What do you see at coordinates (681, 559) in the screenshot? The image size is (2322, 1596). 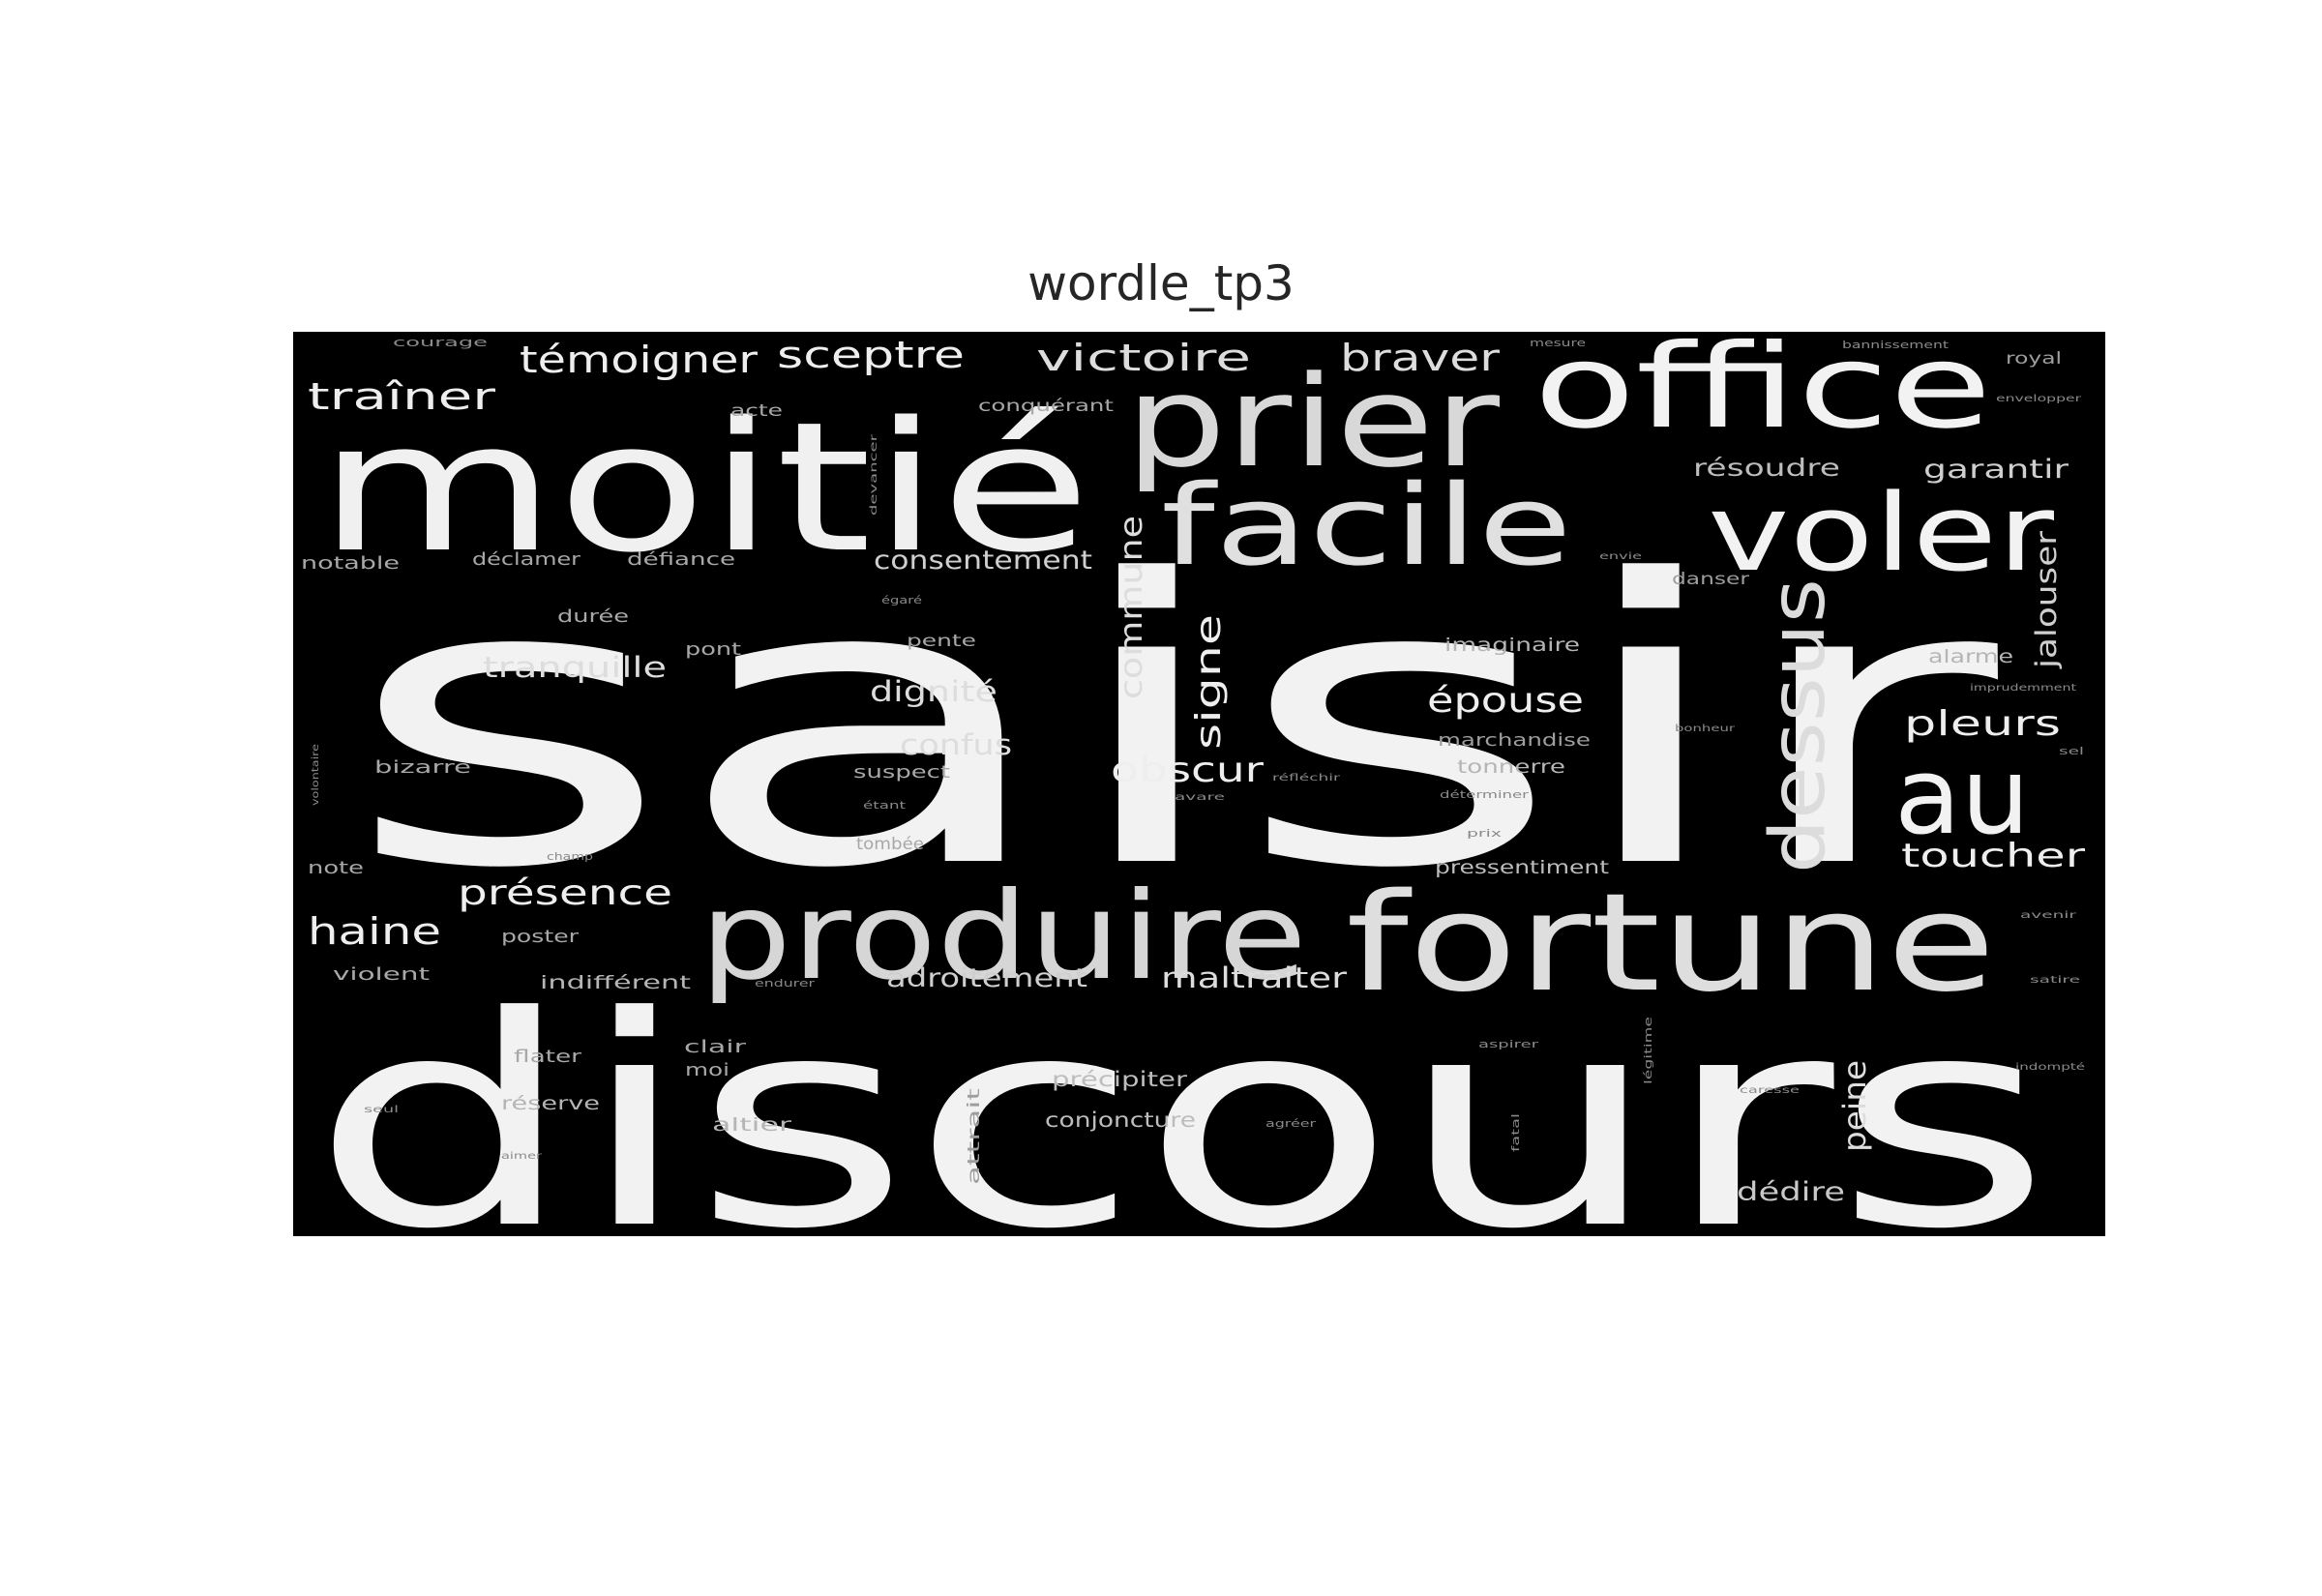 I see `word-defiance: défiance` at bounding box center [681, 559].